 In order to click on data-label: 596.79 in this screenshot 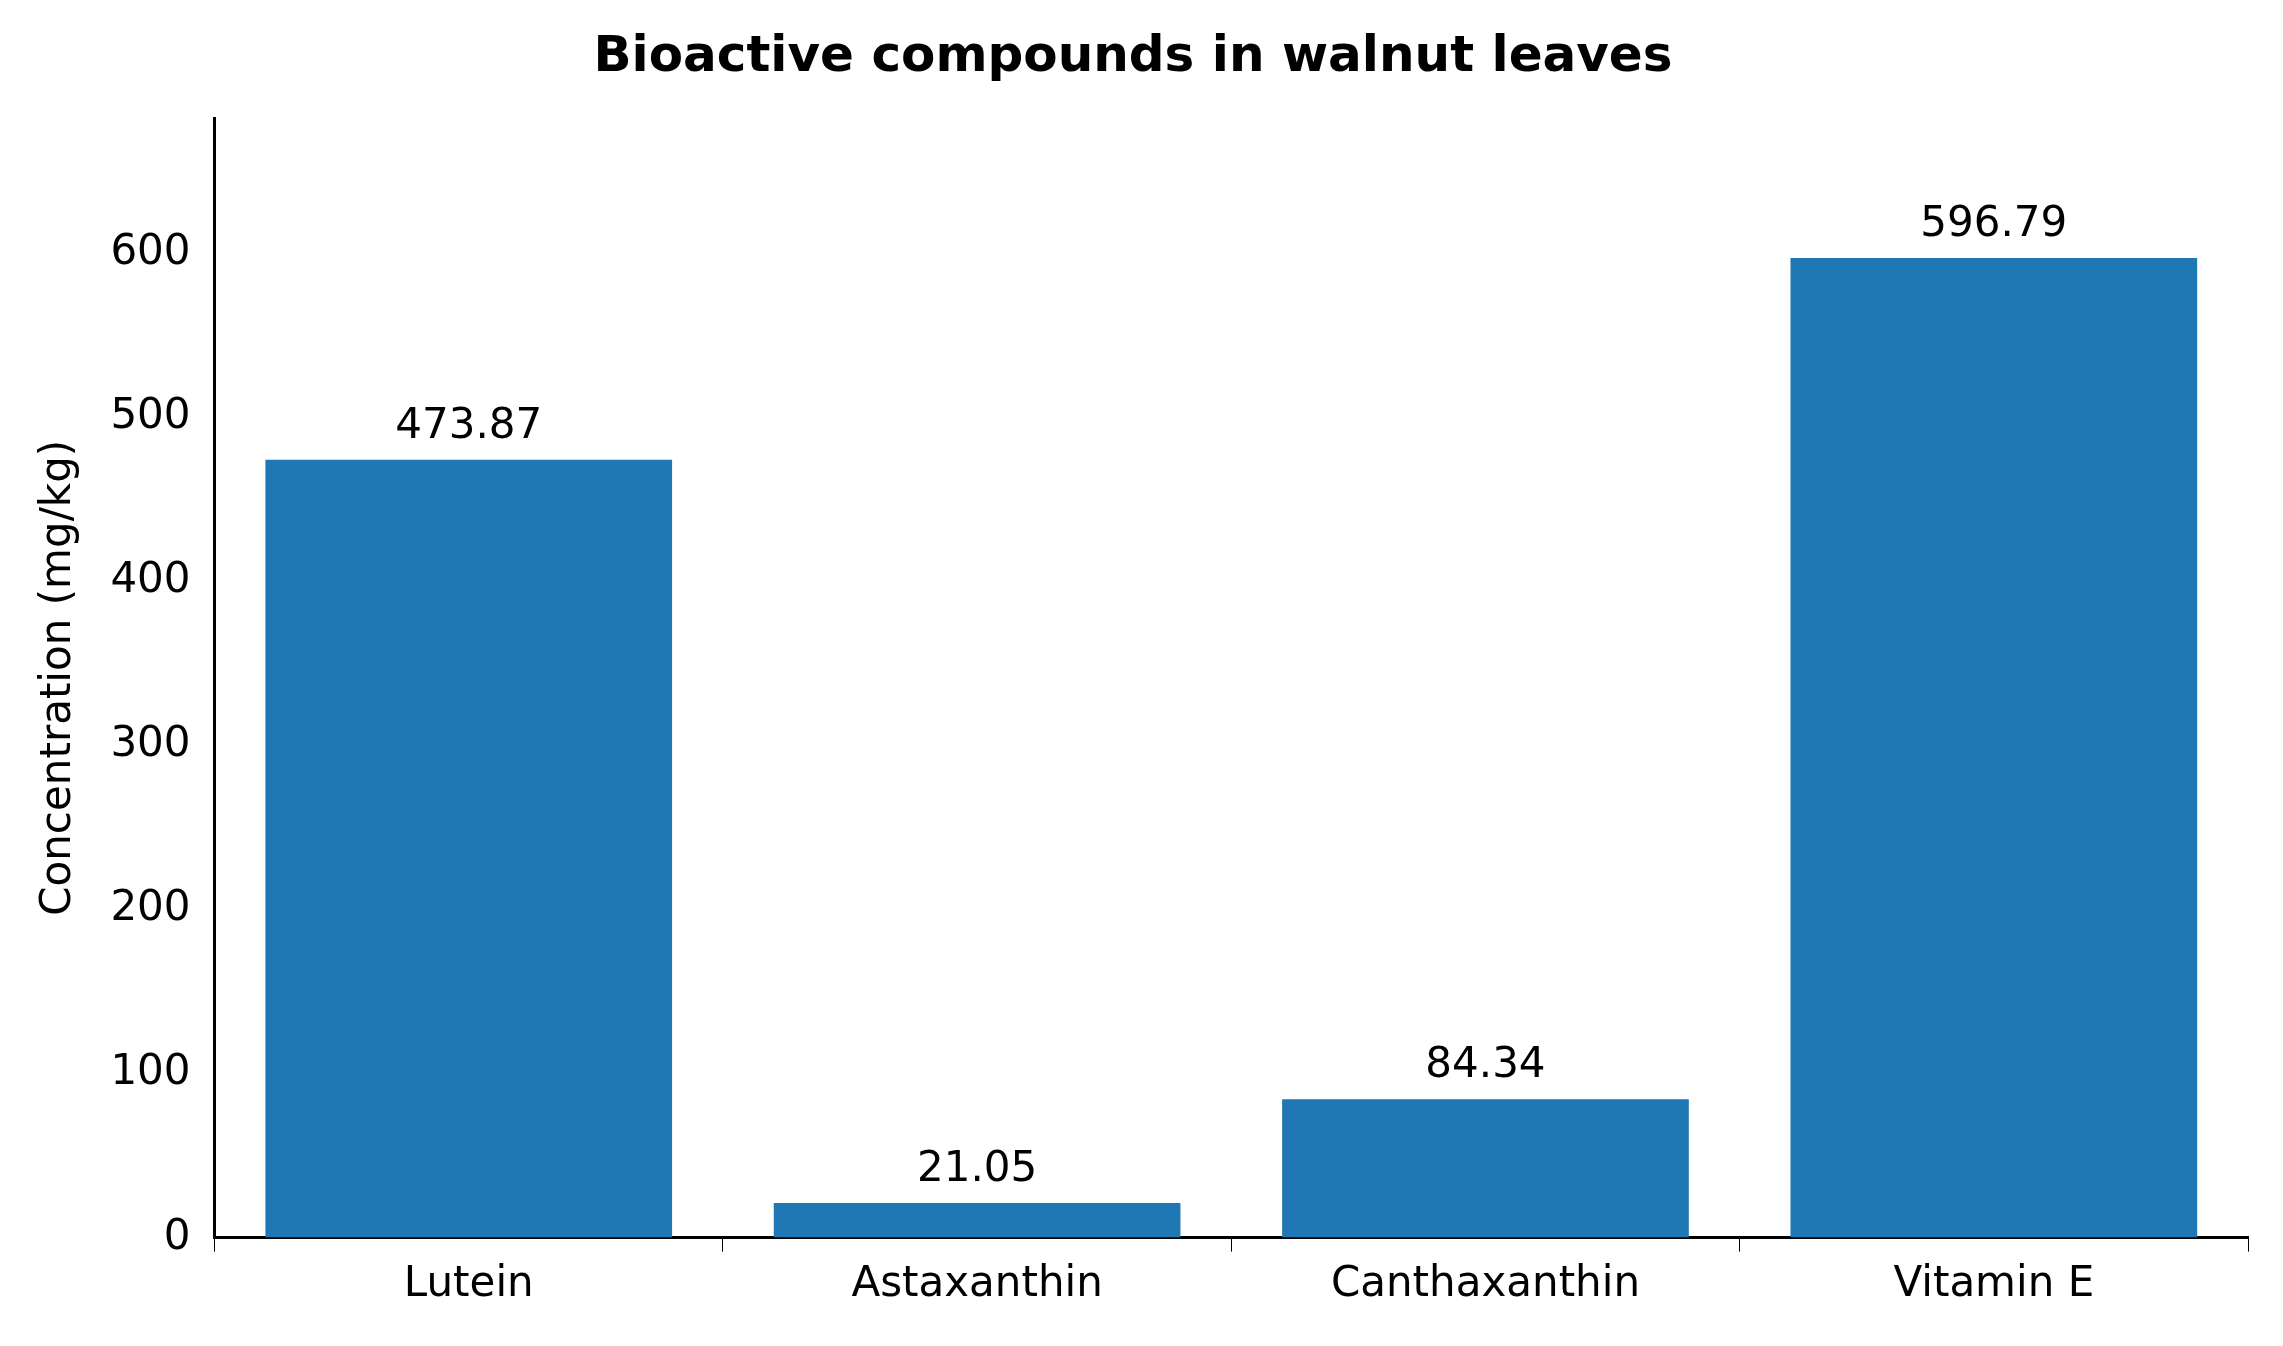, I will do `click(1994, 221)`.